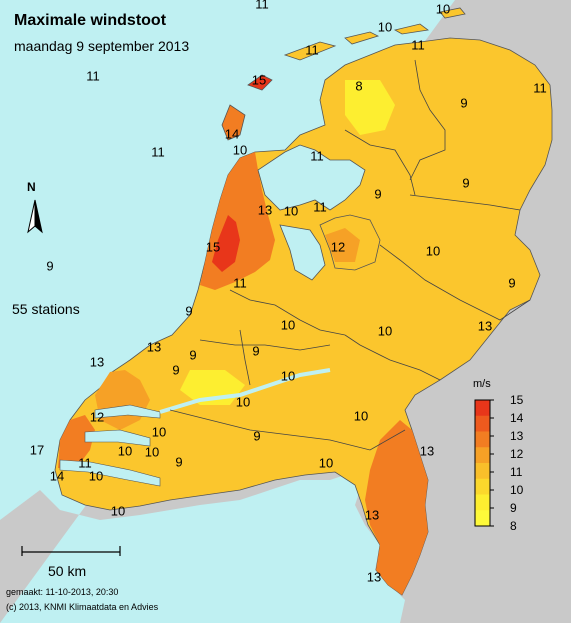  Describe the element at coordinates (516, 472) in the screenshot. I see `legend-tick-label: 11` at that location.